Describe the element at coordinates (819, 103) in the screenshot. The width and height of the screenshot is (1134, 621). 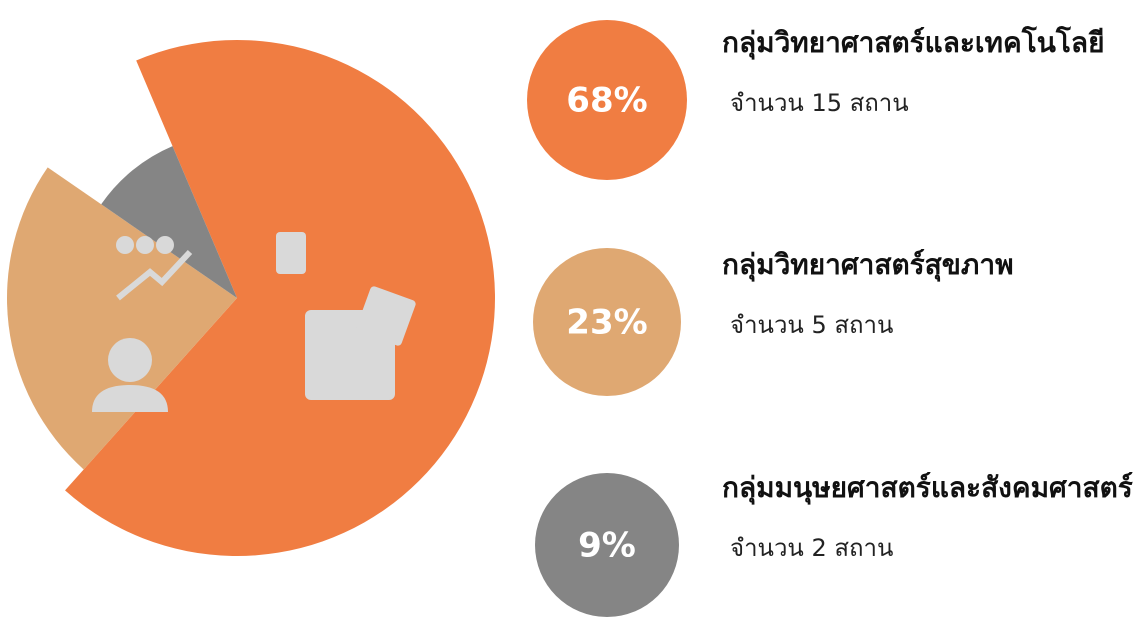
I see `category-description: จำนวน 15 สถาน` at that location.